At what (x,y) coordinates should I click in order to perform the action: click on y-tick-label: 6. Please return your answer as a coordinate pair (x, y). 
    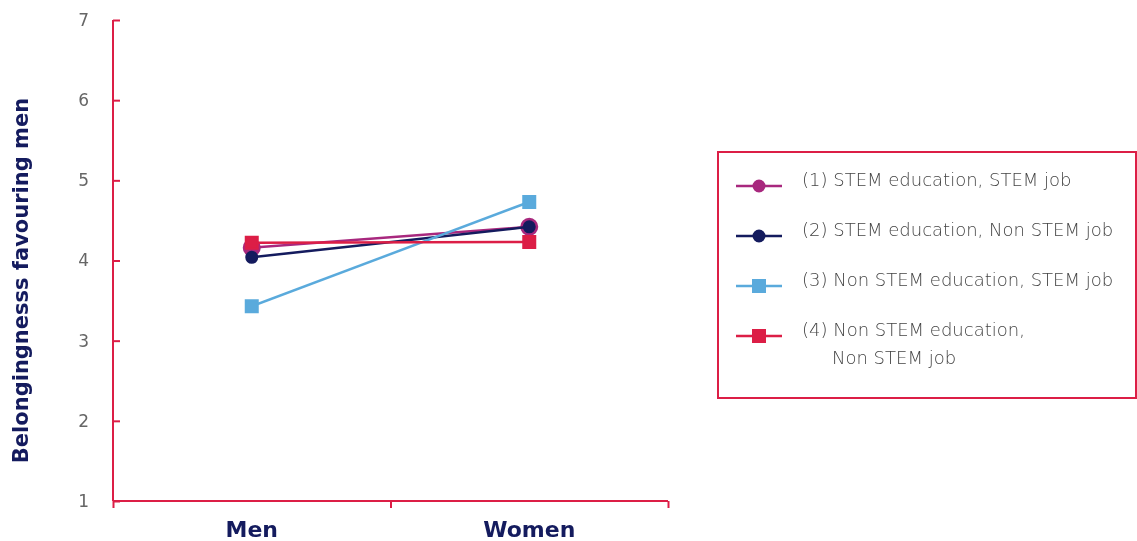
    Looking at the image, I should click on (83, 100).